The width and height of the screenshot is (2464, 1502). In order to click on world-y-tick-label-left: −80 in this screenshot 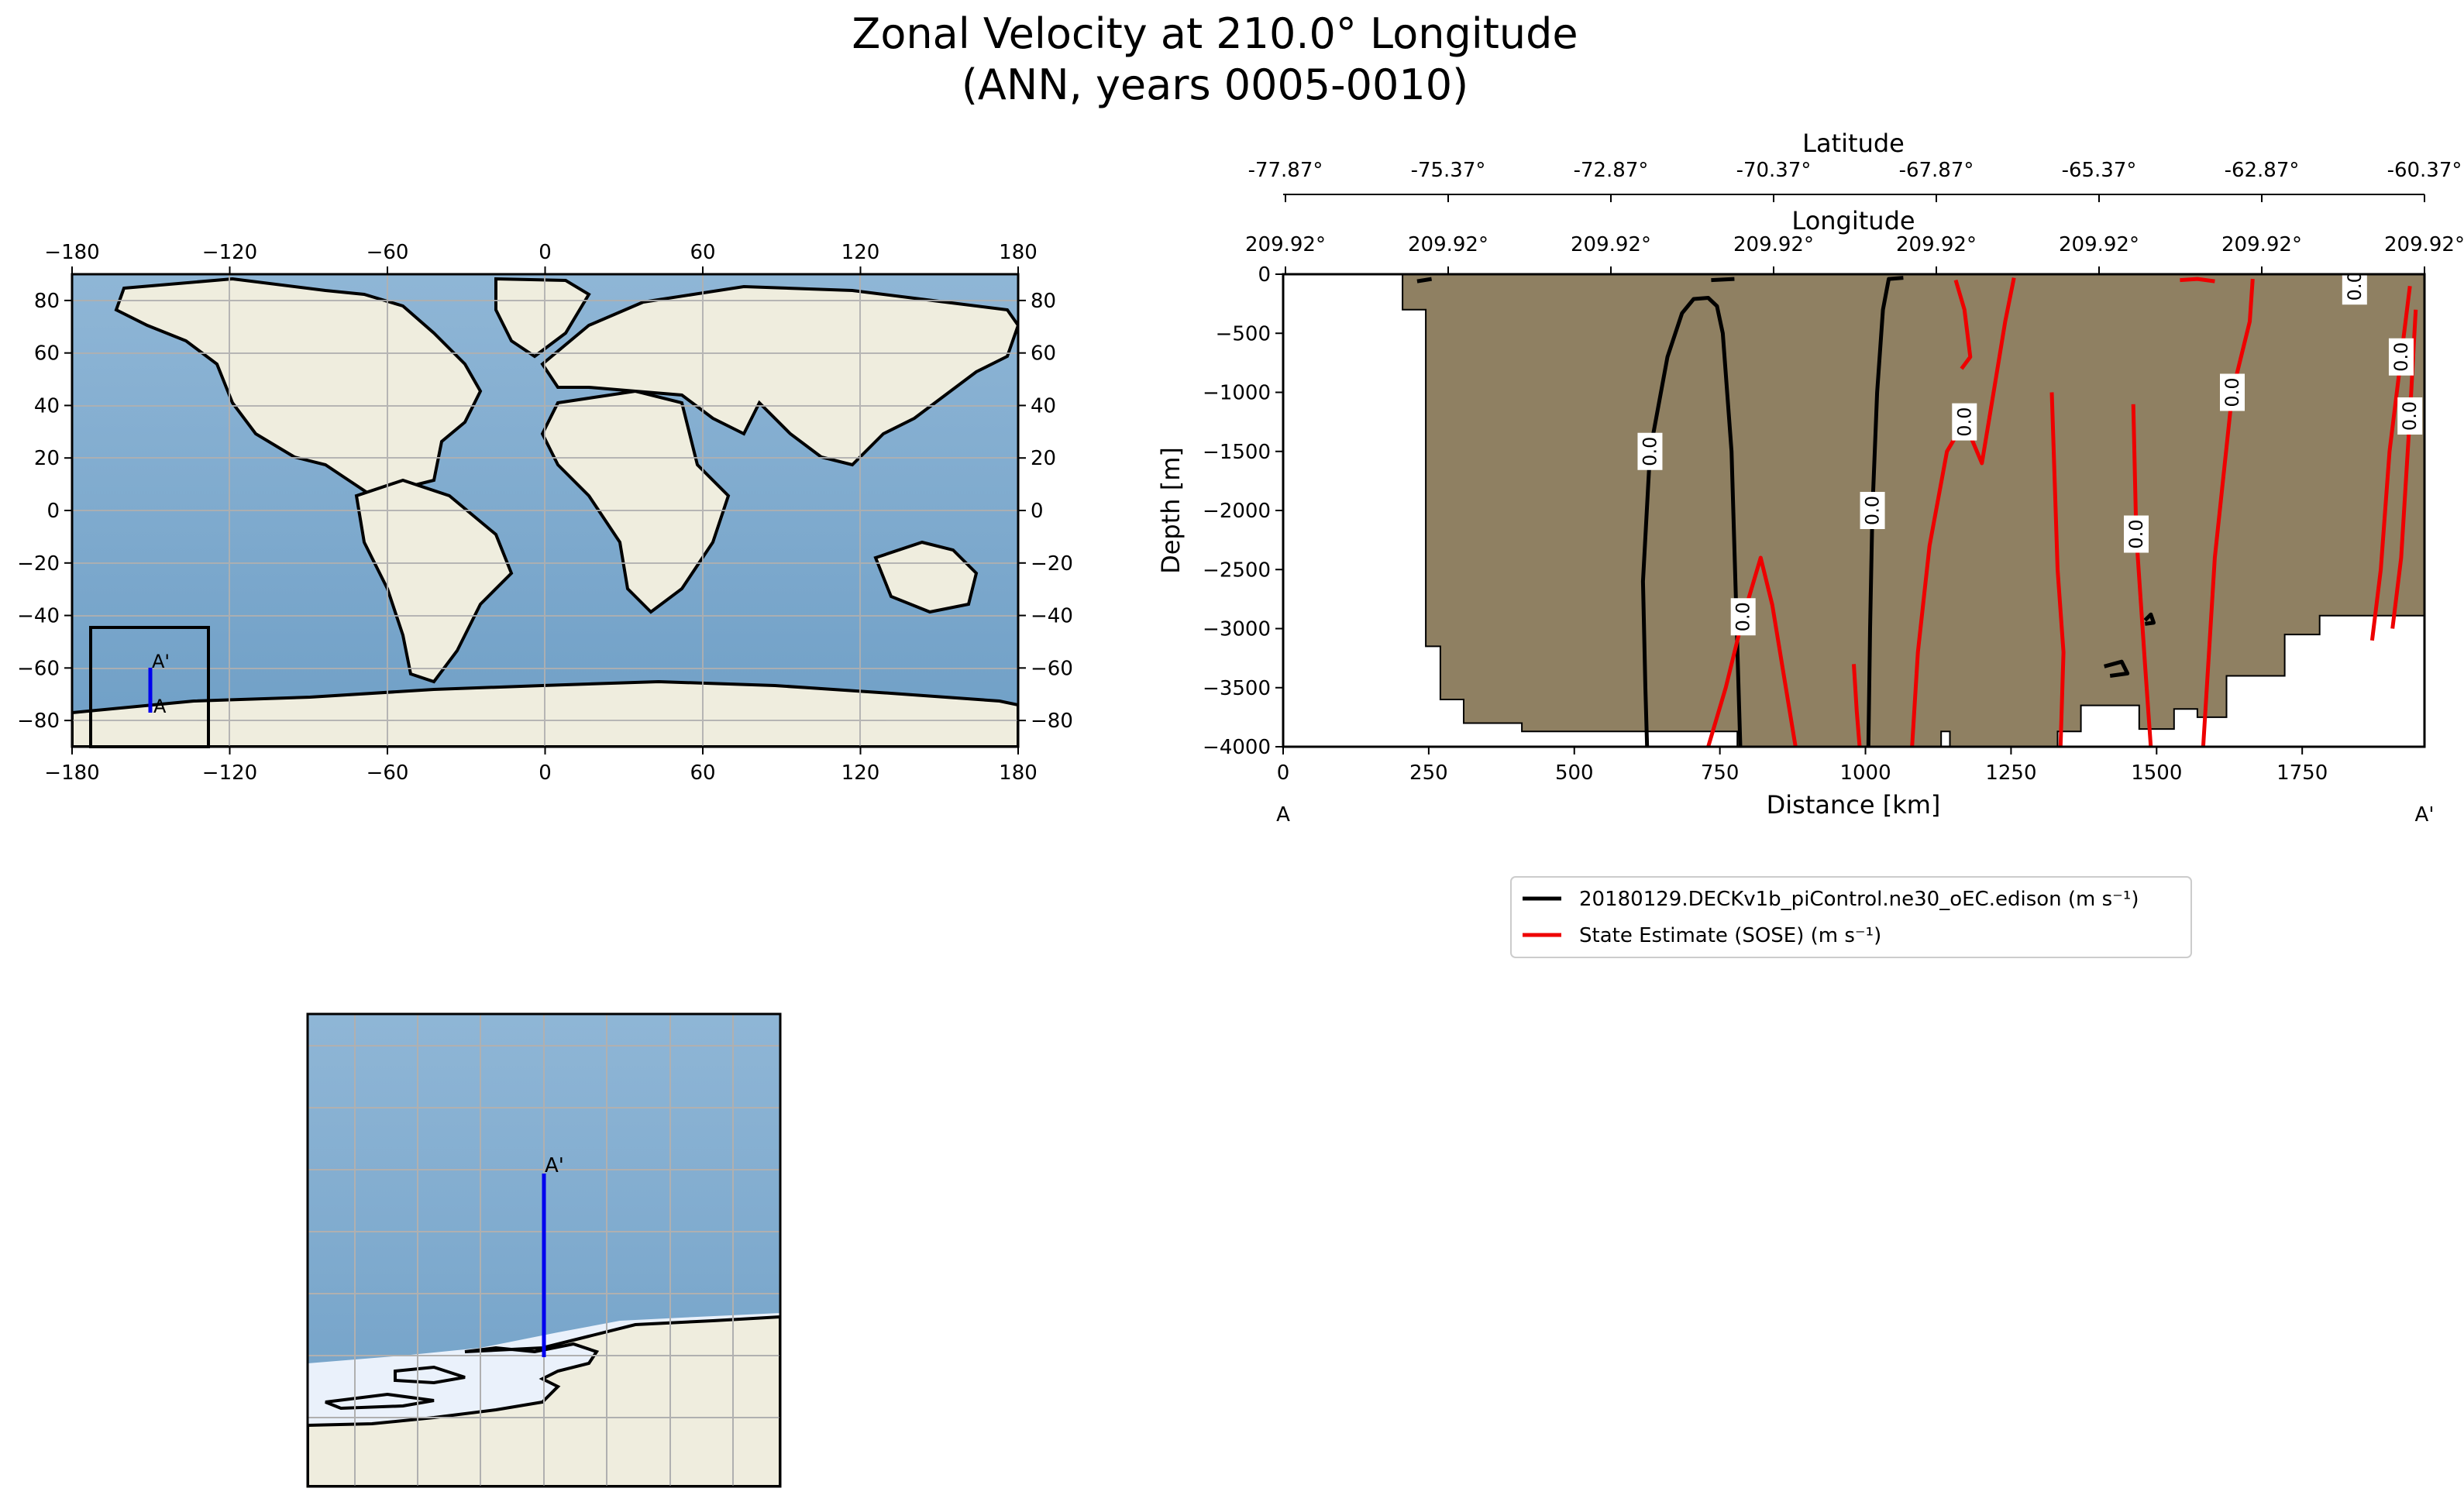, I will do `click(38, 721)`.